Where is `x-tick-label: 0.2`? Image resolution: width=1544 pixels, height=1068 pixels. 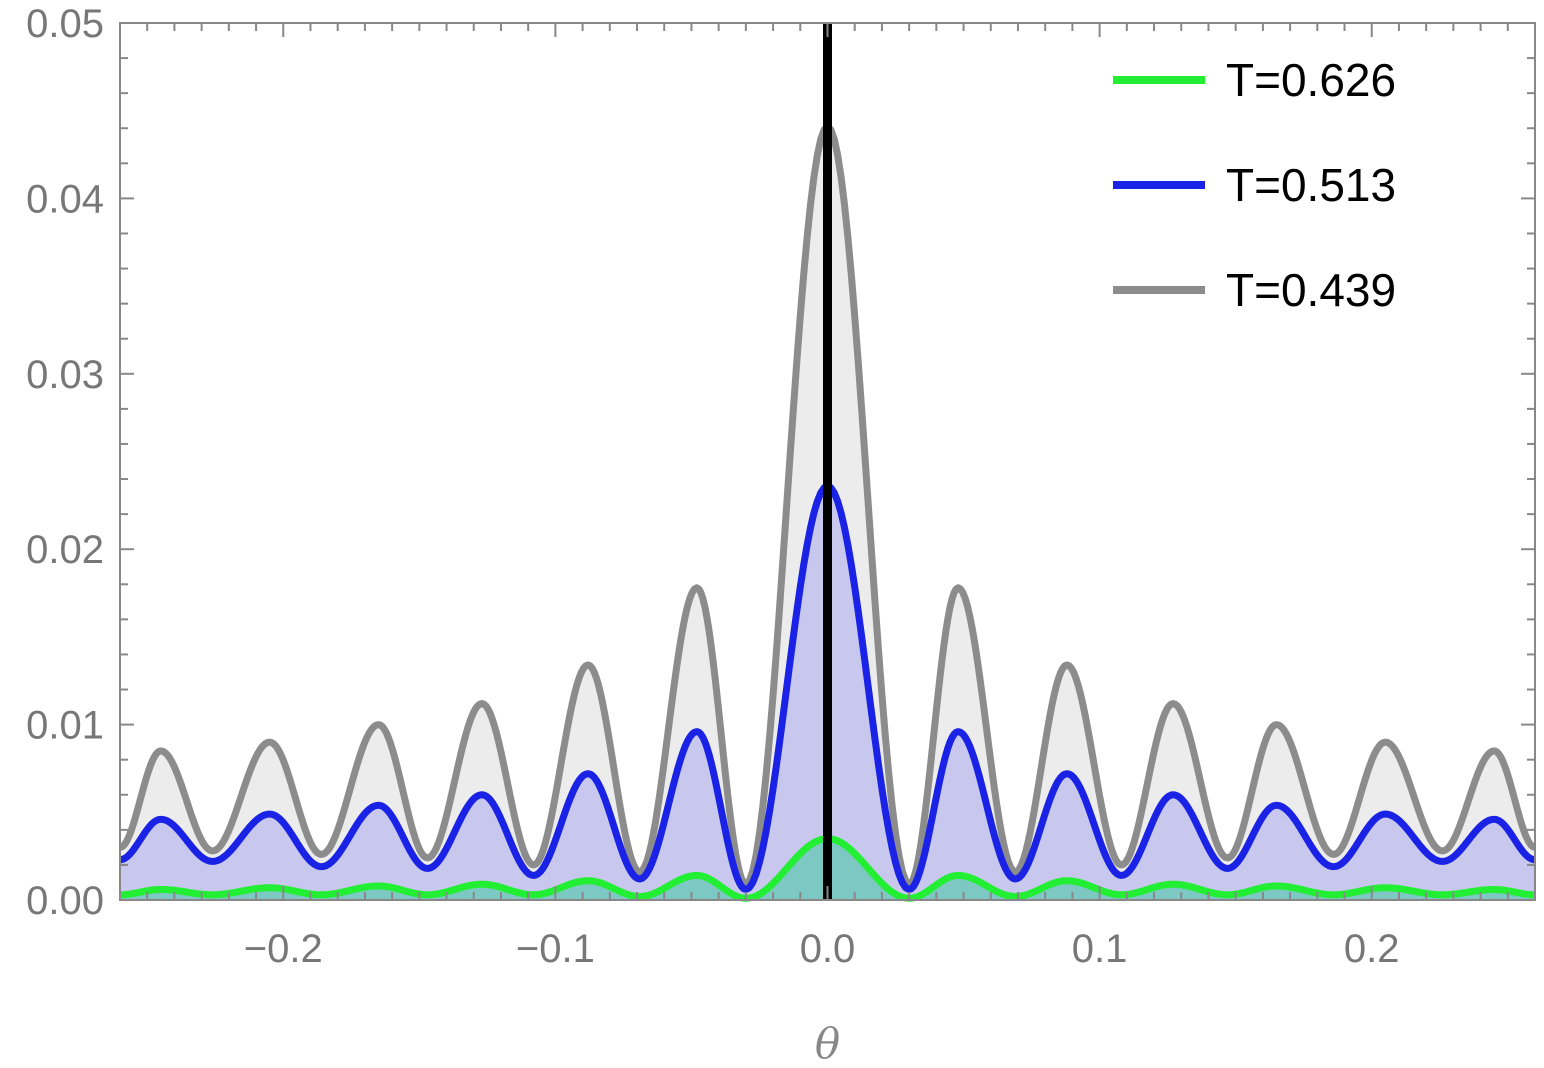 x-tick-label: 0.2 is located at coordinates (1372, 949).